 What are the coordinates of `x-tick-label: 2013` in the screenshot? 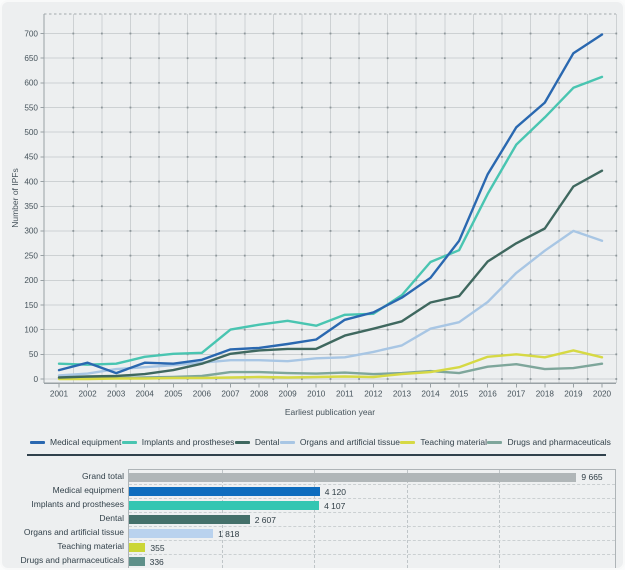 It's located at (402, 394).